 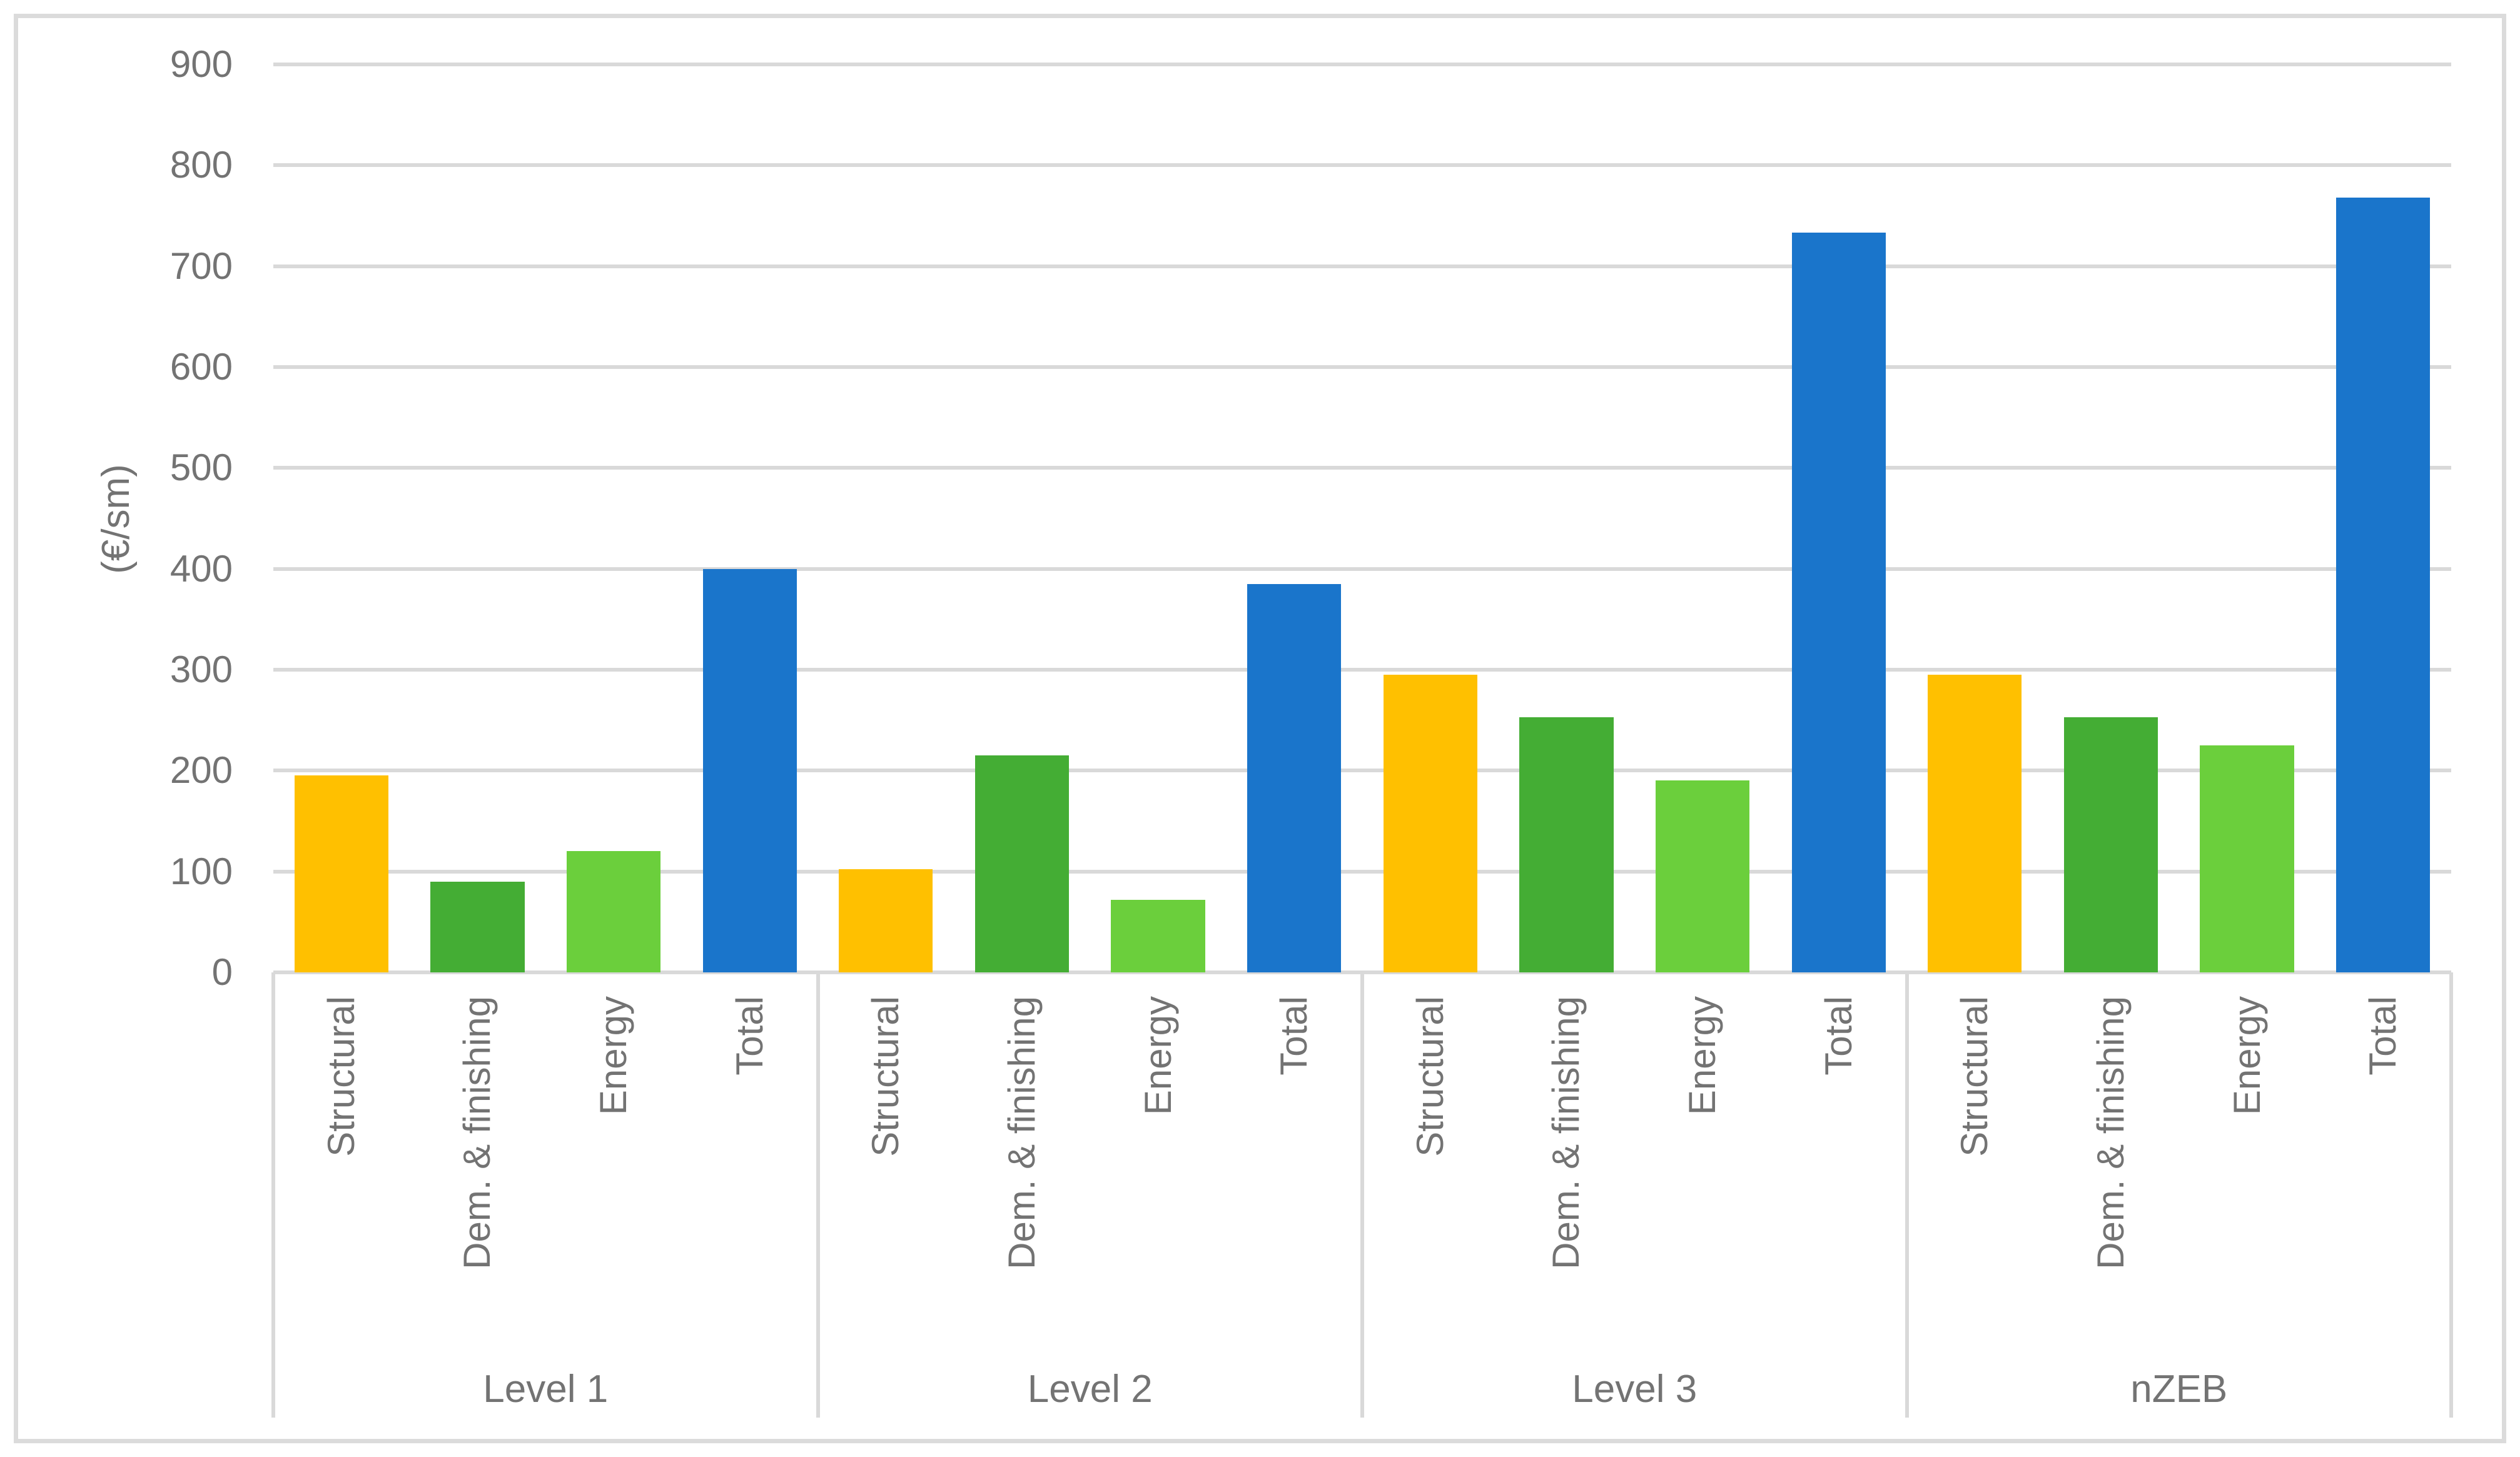 I want to click on bar-Level 3-Total, so click(x=1839, y=602).